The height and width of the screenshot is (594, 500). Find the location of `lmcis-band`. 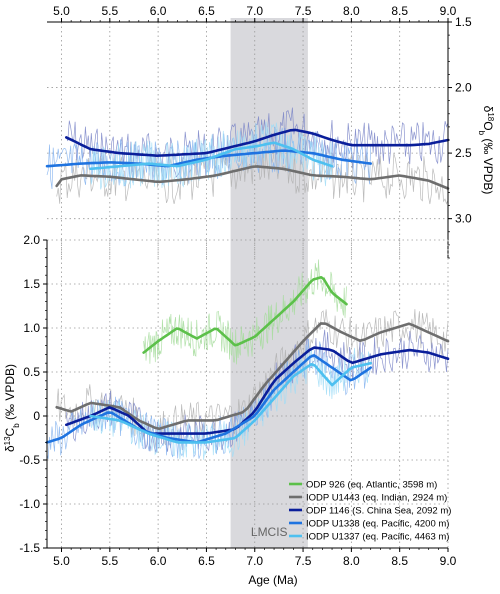

lmcis-band is located at coordinates (269, 283).